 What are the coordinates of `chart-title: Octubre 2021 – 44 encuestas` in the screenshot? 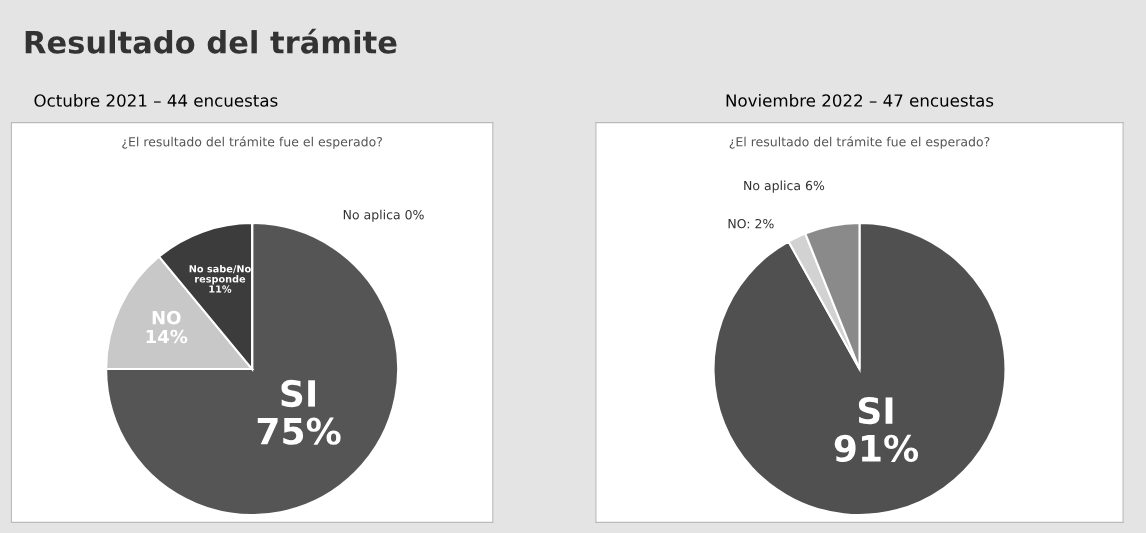 It's located at (156, 100).